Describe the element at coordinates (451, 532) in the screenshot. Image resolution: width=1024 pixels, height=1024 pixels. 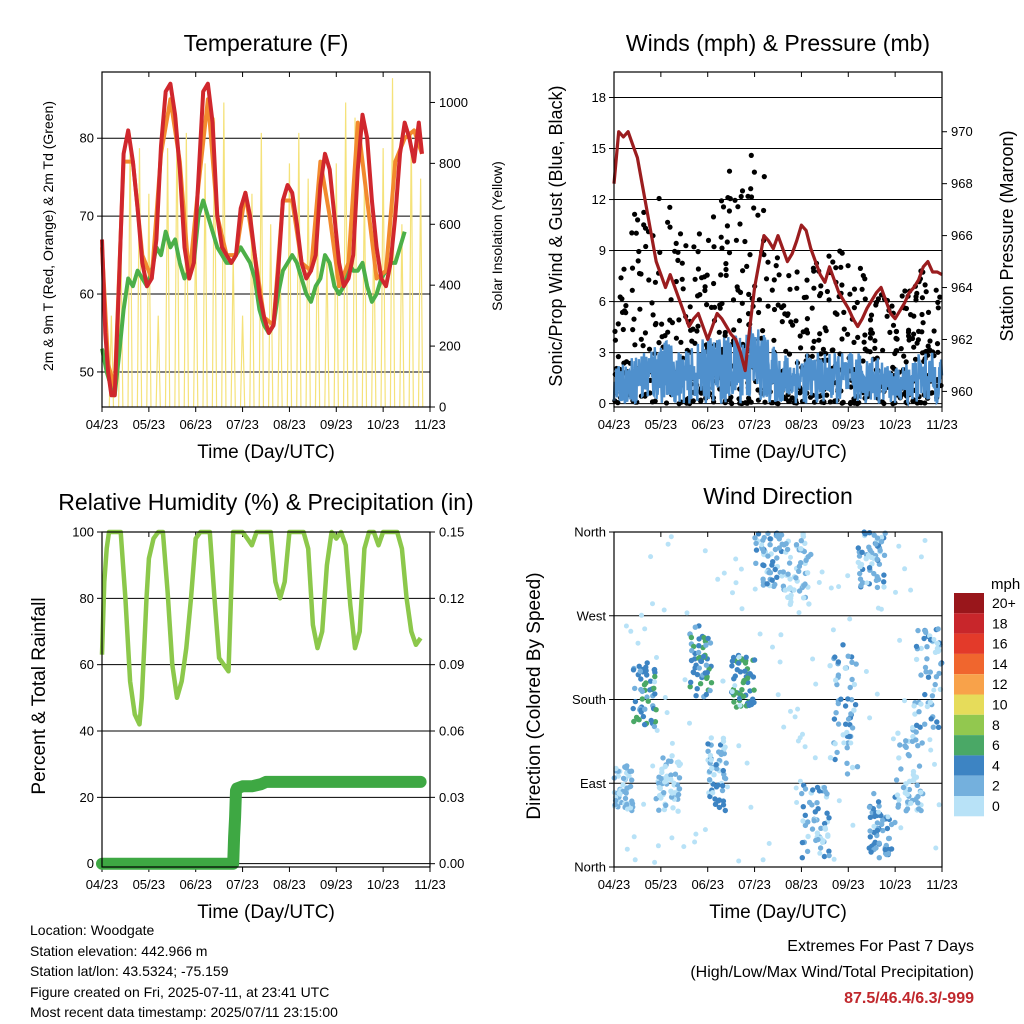
I see `rh-y2tick-label: 0.15` at that location.